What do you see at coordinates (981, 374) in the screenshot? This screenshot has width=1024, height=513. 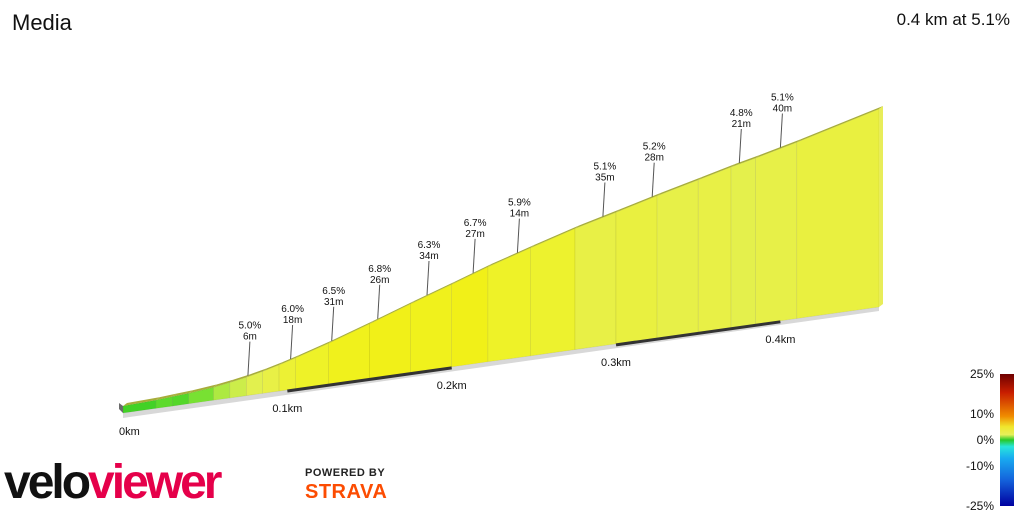 I see `legend-tick-label: 25%` at bounding box center [981, 374].